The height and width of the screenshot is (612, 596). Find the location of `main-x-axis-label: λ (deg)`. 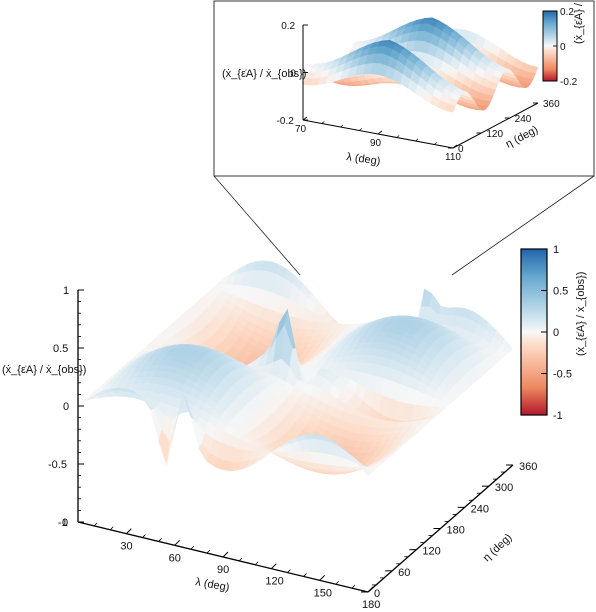

main-x-axis-label: λ (deg) is located at coordinates (212, 585).